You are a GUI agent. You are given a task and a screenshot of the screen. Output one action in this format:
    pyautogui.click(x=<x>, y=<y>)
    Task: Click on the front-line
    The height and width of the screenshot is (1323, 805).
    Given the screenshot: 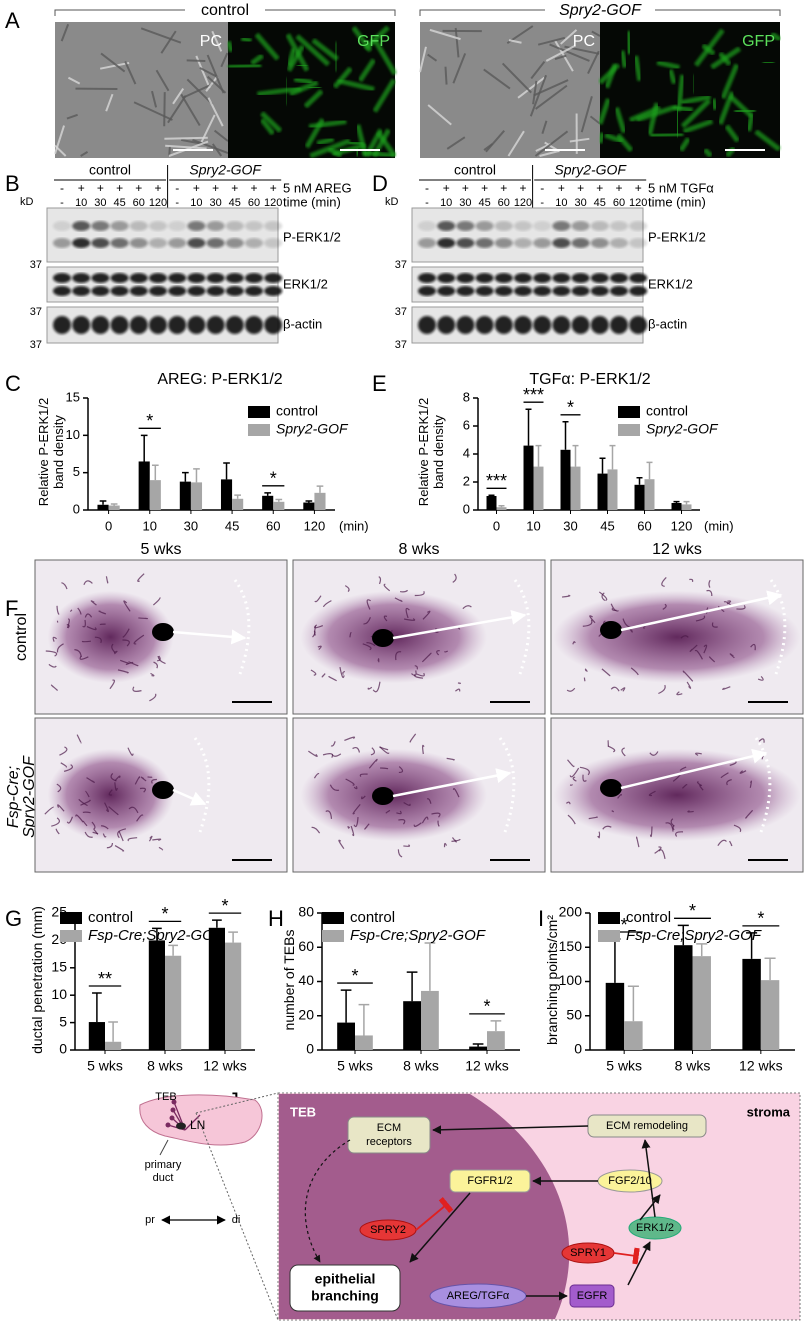 What is the action you would take?
    pyautogui.click(x=242, y=627)
    